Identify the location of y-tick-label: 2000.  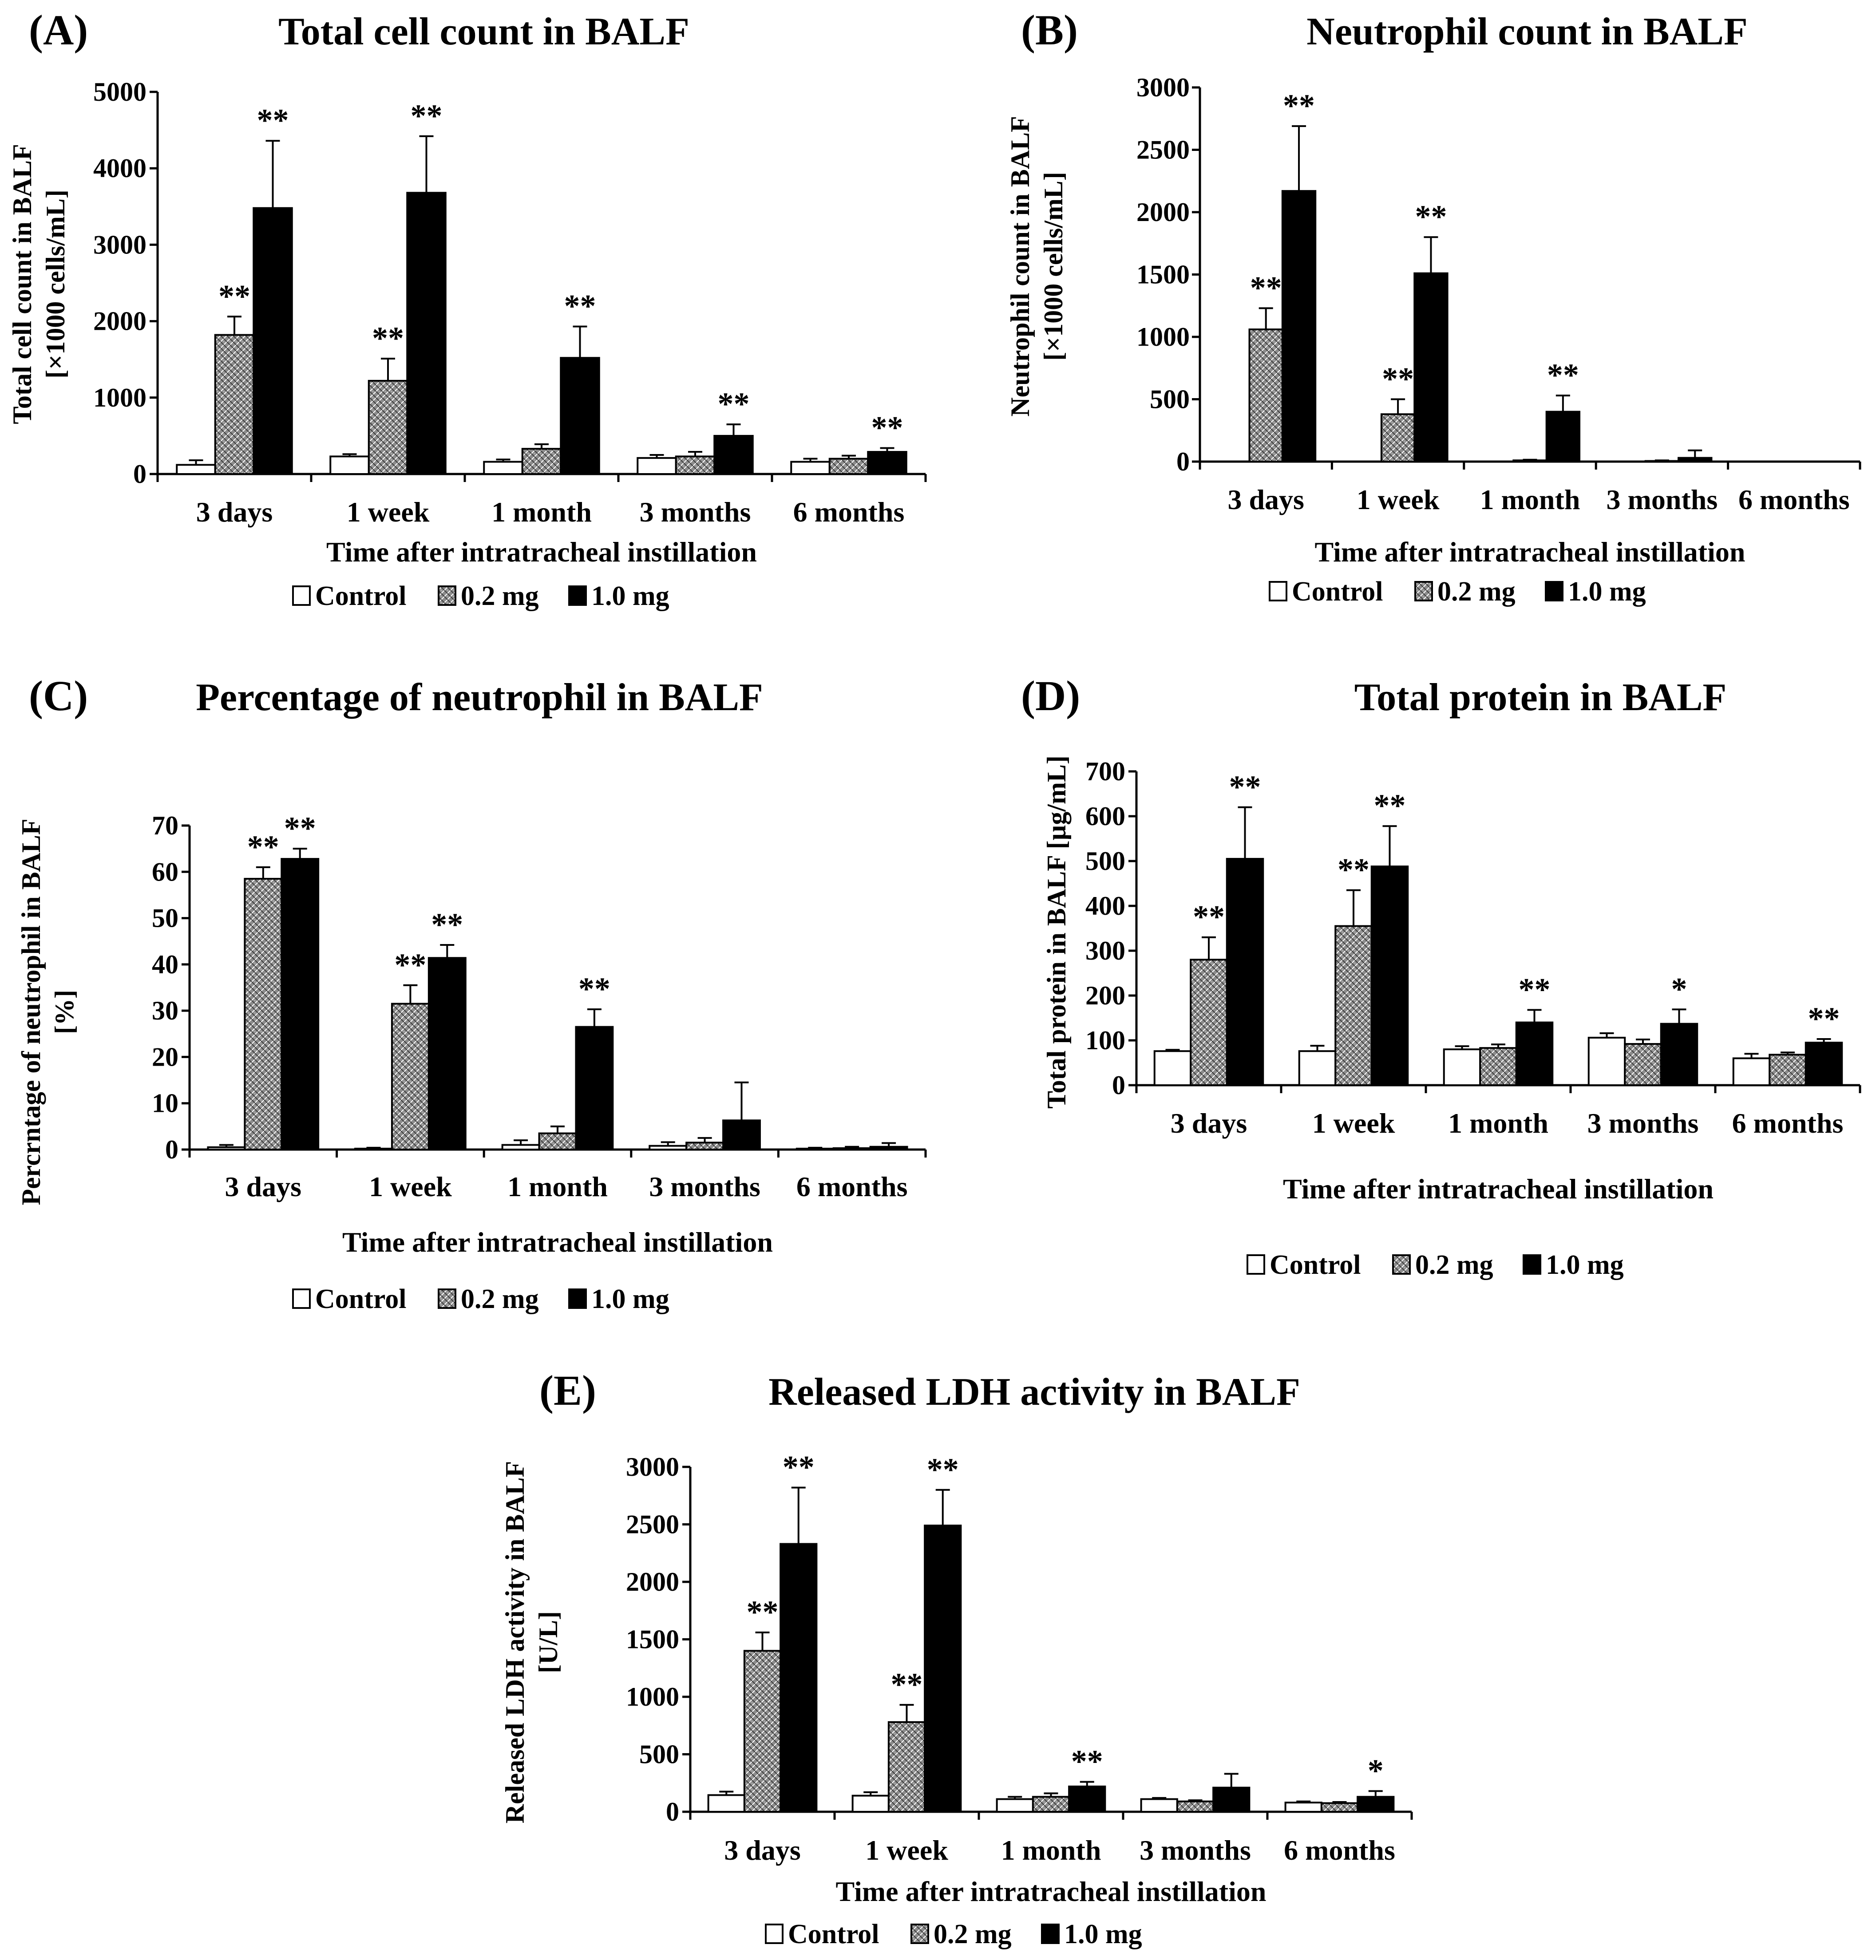
(652, 1581).